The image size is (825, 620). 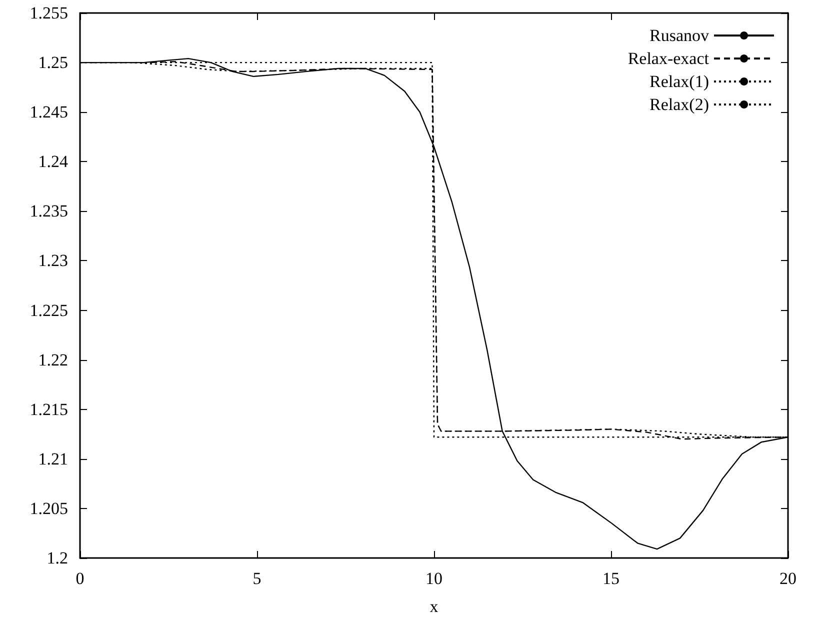 What do you see at coordinates (49, 13) in the screenshot?
I see `y-tick-label: 1.255` at bounding box center [49, 13].